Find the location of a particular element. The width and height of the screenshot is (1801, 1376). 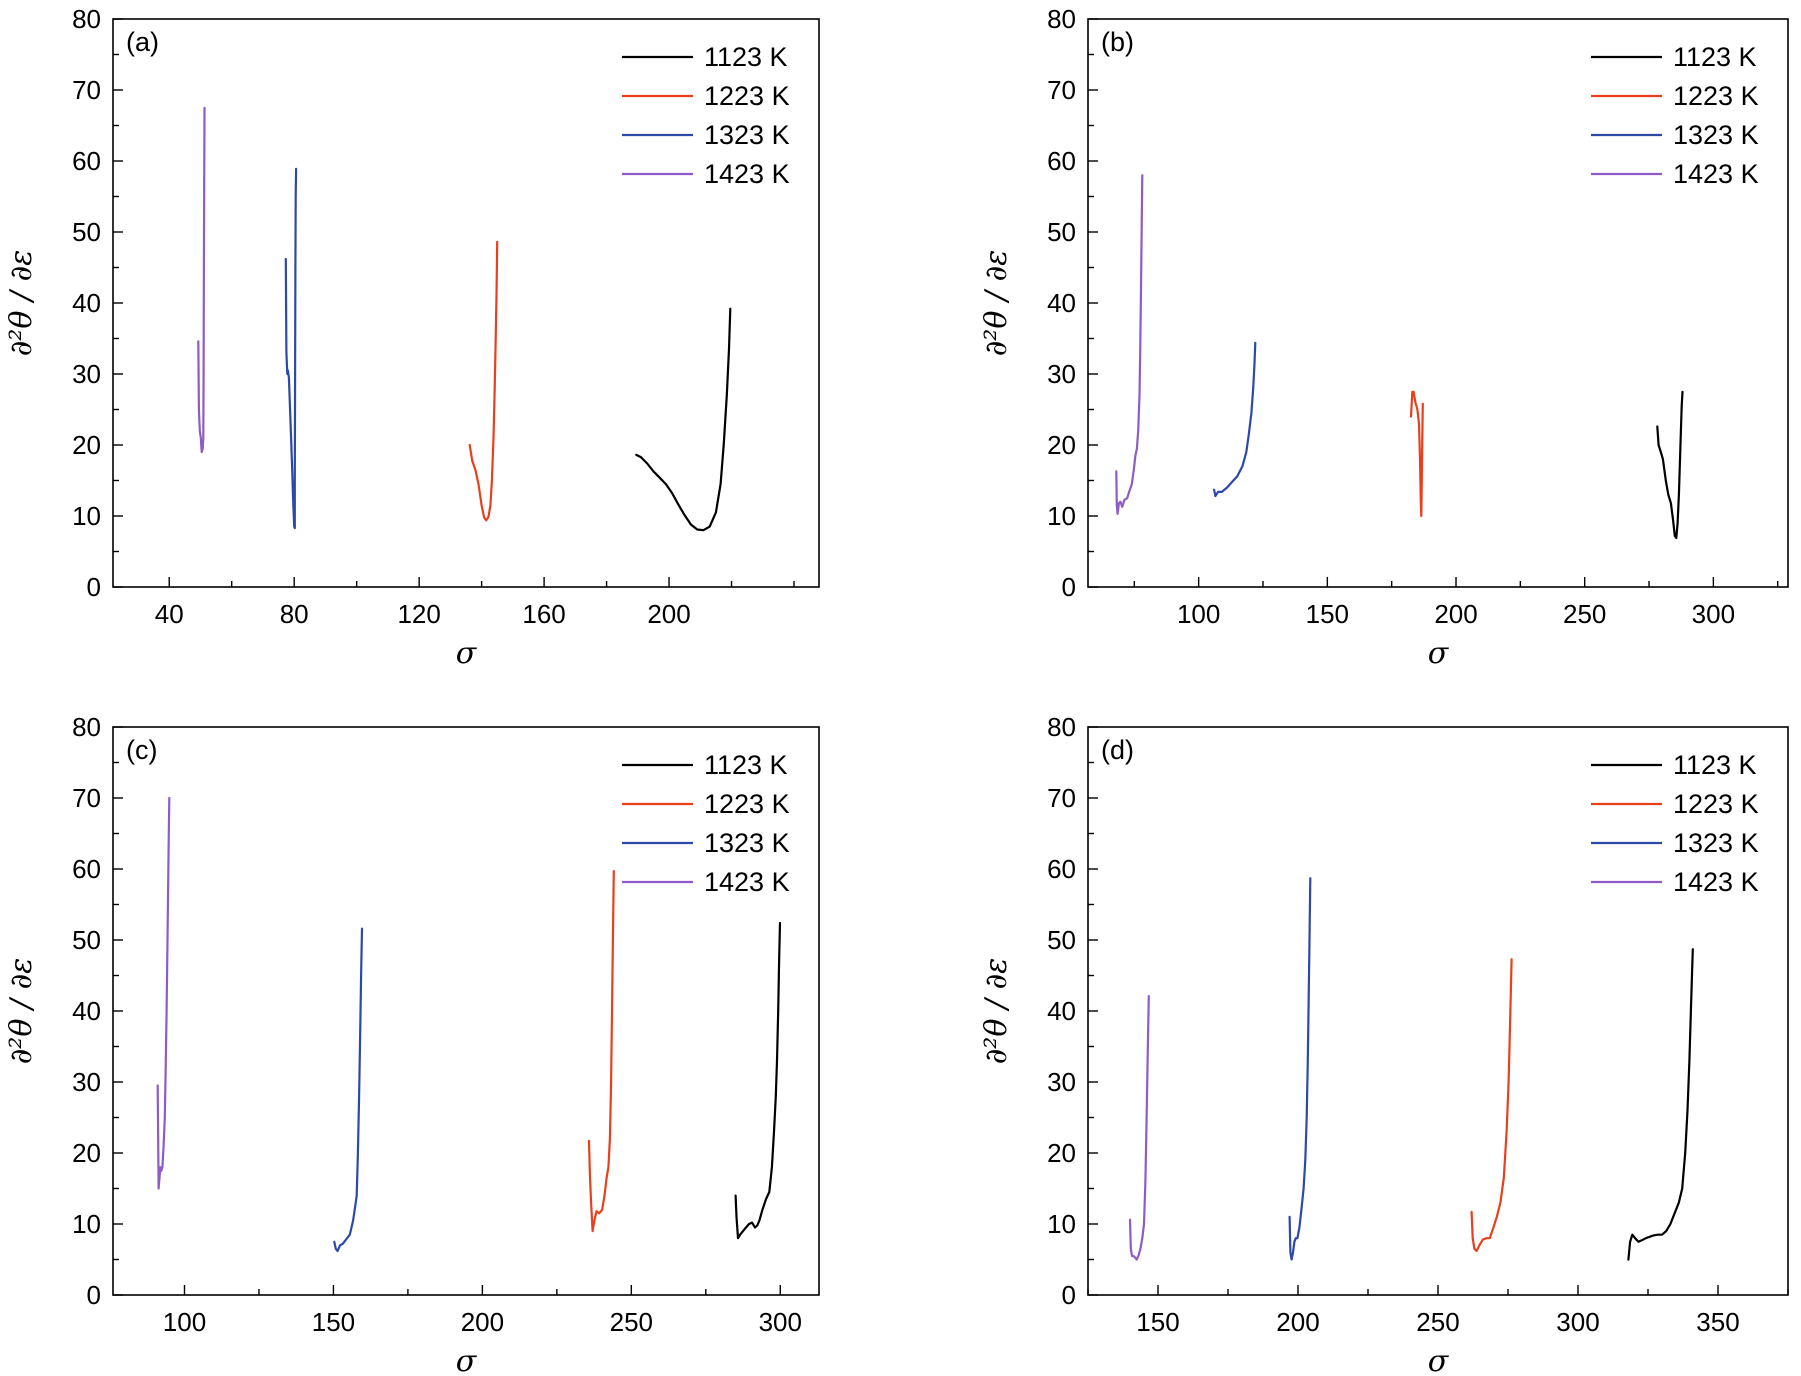

panel-label: (b) is located at coordinates (1117, 42).